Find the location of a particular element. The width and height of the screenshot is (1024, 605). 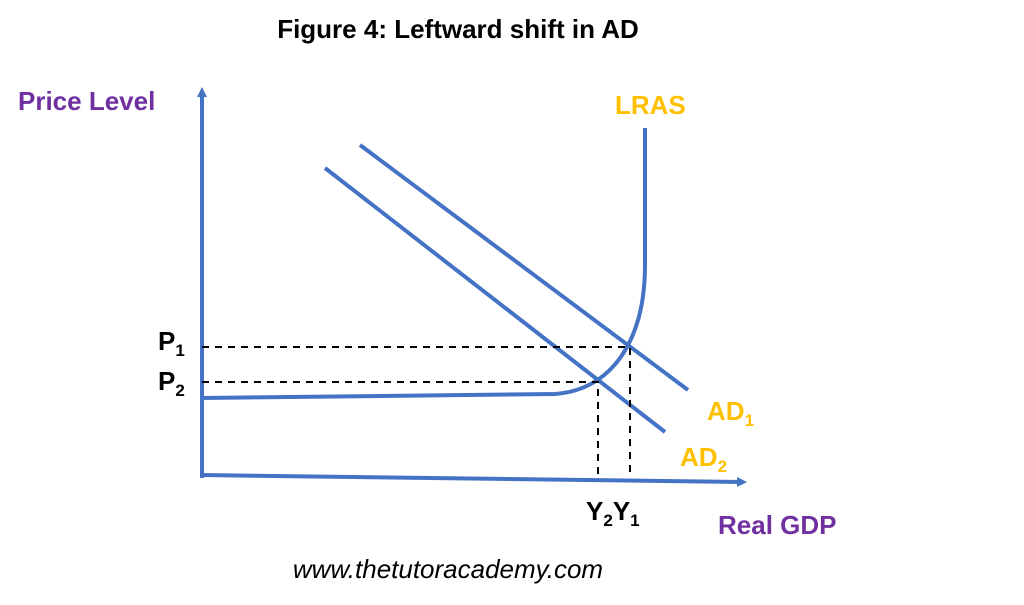

x-axis is located at coordinates (473, 480).